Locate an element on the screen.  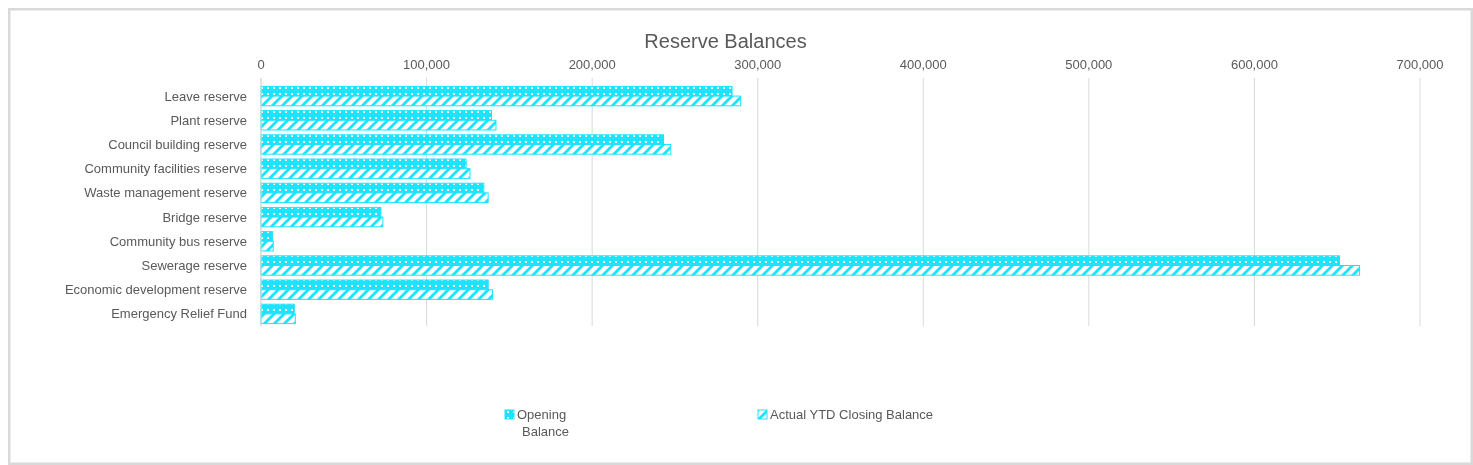
x-tick-label: 300,000 is located at coordinates (758, 64).